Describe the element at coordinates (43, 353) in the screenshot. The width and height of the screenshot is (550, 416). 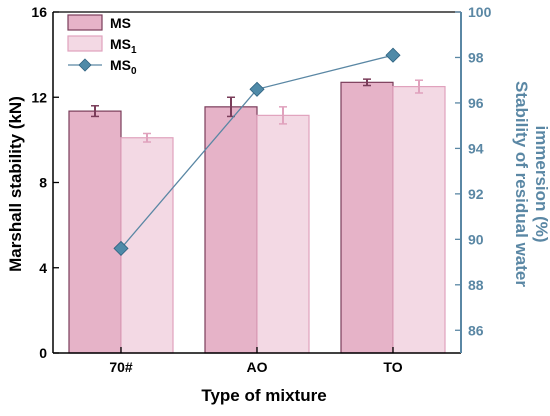
I see `left-tick-label: 0` at that location.